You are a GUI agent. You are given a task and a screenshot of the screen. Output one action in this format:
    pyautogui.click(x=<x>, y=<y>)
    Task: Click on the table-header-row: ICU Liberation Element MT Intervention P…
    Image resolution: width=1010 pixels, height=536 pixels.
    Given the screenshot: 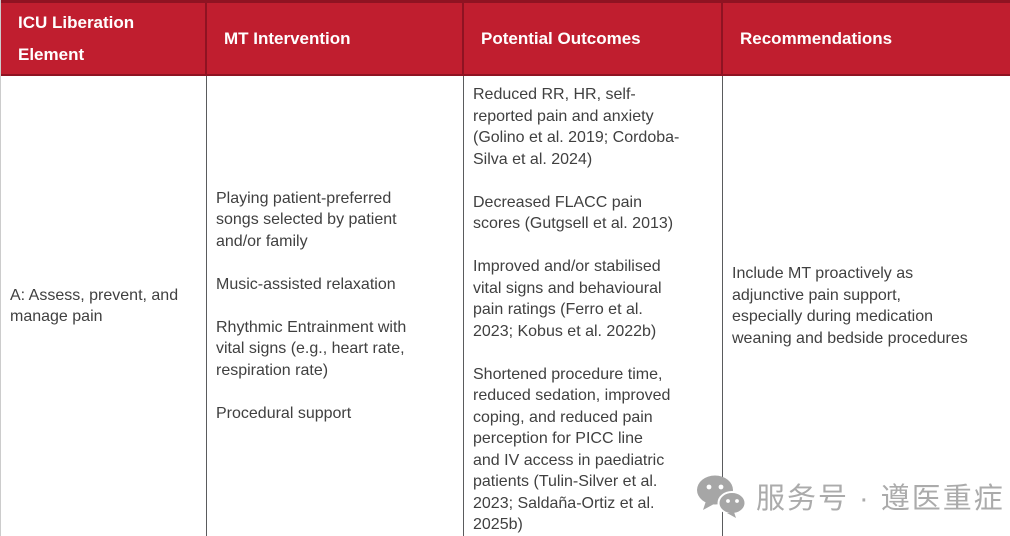 What is the action you would take?
    pyautogui.click(x=505, y=38)
    